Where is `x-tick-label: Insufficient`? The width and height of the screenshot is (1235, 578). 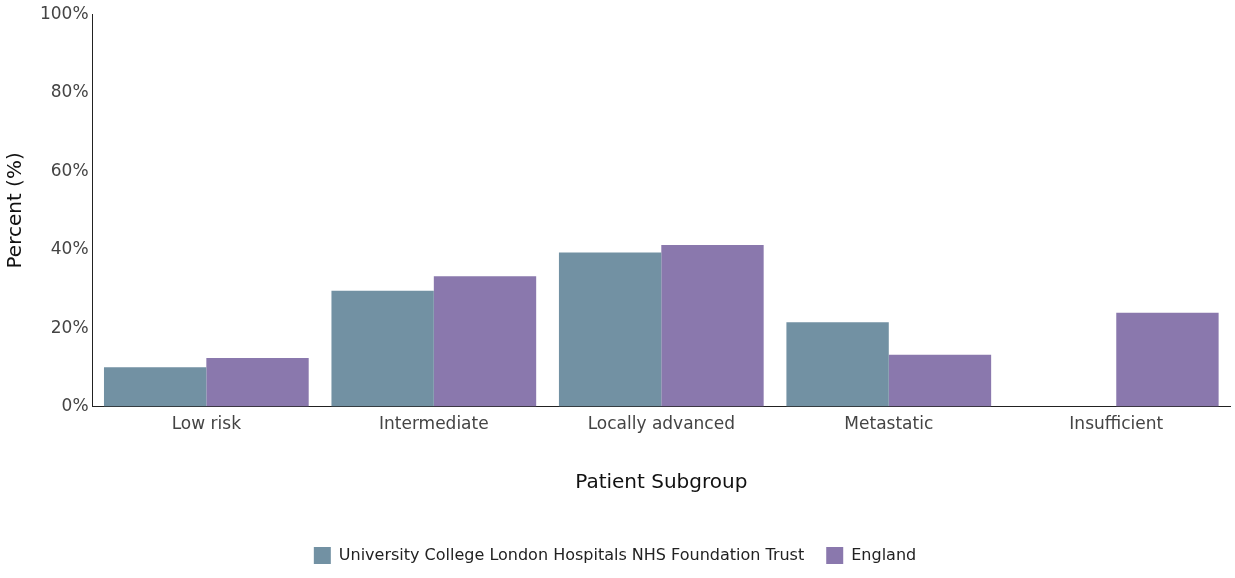 x-tick-label: Insufficient is located at coordinates (1116, 423).